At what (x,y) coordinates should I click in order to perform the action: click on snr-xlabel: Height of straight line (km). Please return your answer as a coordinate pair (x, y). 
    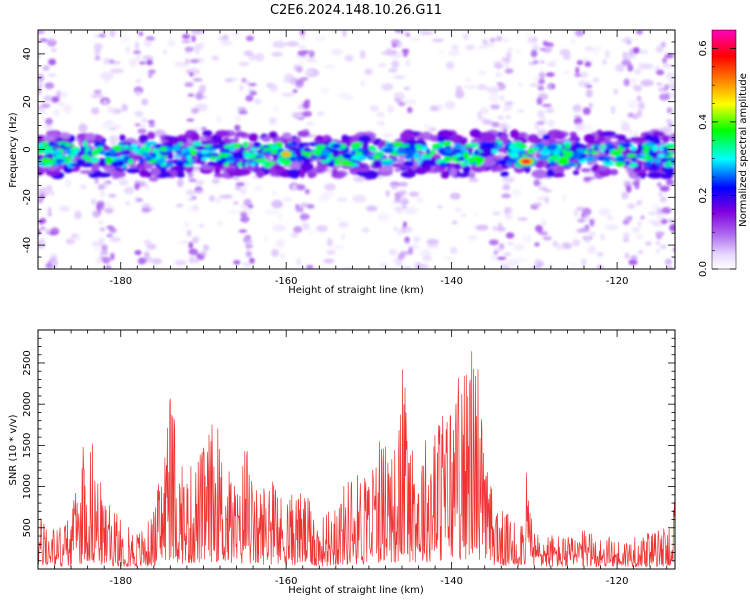
    Looking at the image, I should click on (356, 590).